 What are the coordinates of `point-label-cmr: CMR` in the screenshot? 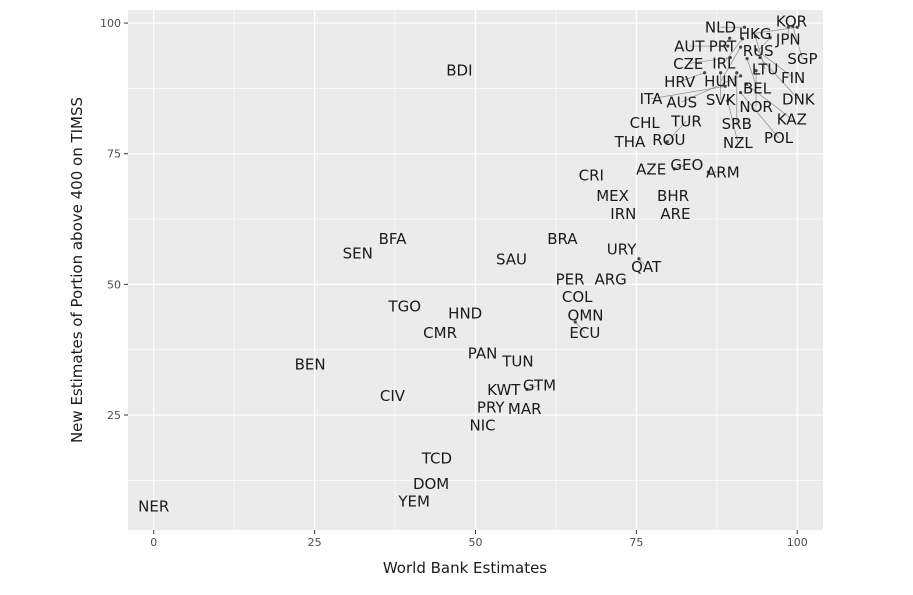 It's located at (440, 333).